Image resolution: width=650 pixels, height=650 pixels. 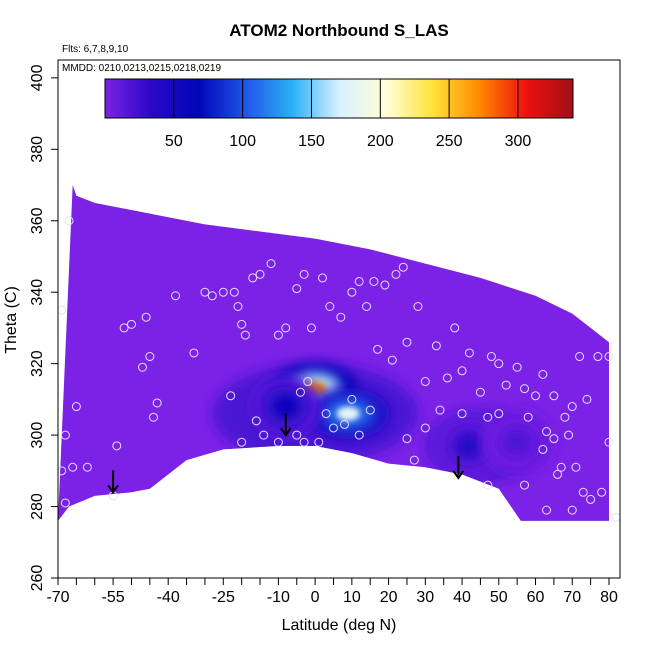 I want to click on x-tick-label: 40, so click(x=462, y=597).